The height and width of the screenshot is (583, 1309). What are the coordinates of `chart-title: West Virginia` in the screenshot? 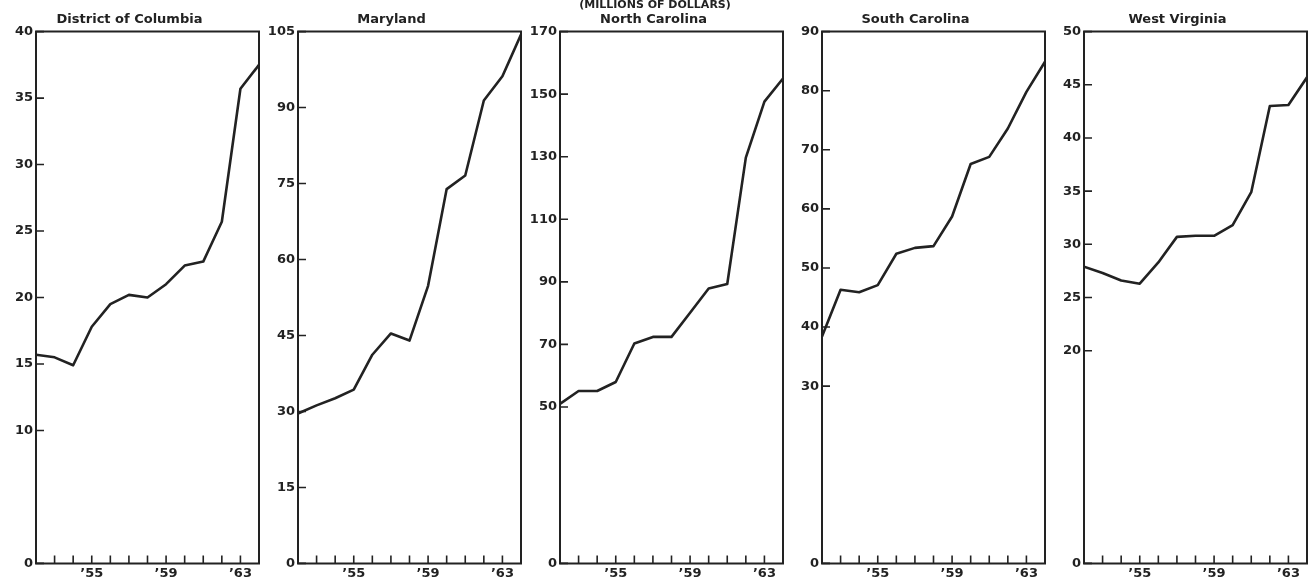 It's located at (1177, 19).